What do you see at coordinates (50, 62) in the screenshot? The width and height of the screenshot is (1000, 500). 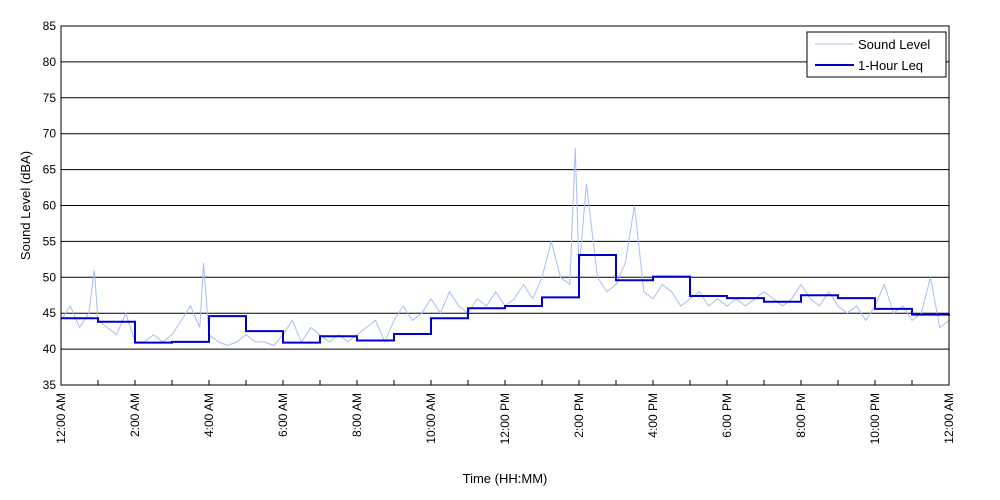 I see `y-tick-label: 80` at bounding box center [50, 62].